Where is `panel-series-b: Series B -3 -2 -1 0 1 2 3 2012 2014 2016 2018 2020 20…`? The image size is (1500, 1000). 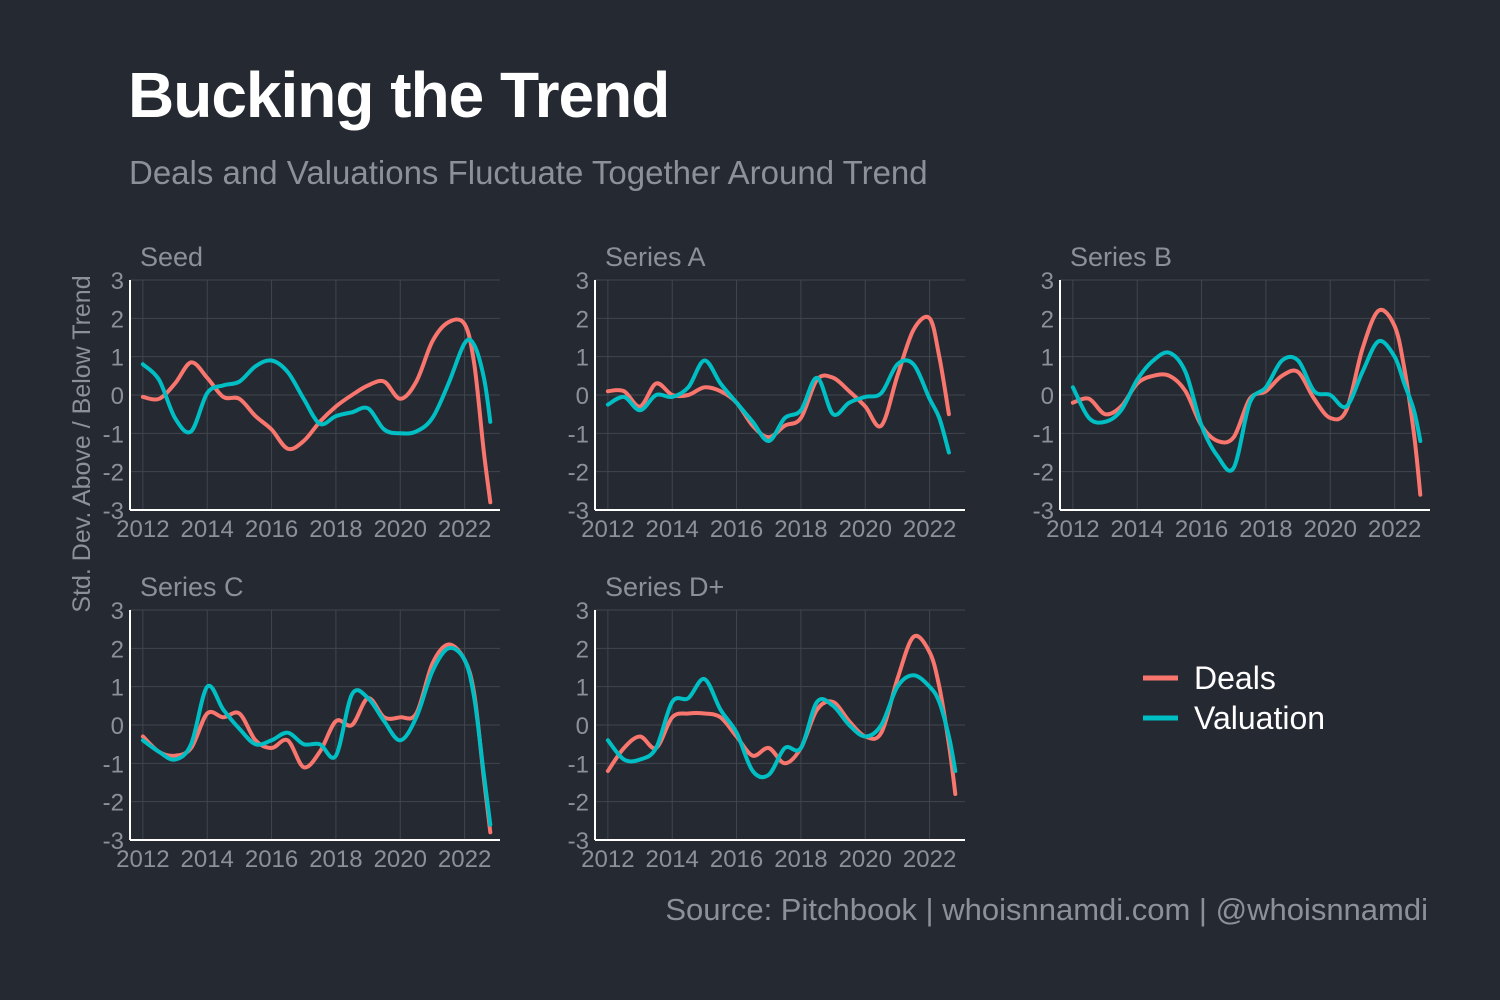
panel-series-b: Series B -3 -2 -1 0 1 2 3 2012 2014 2016 2018 2020 20… is located at coordinates (1231, 392).